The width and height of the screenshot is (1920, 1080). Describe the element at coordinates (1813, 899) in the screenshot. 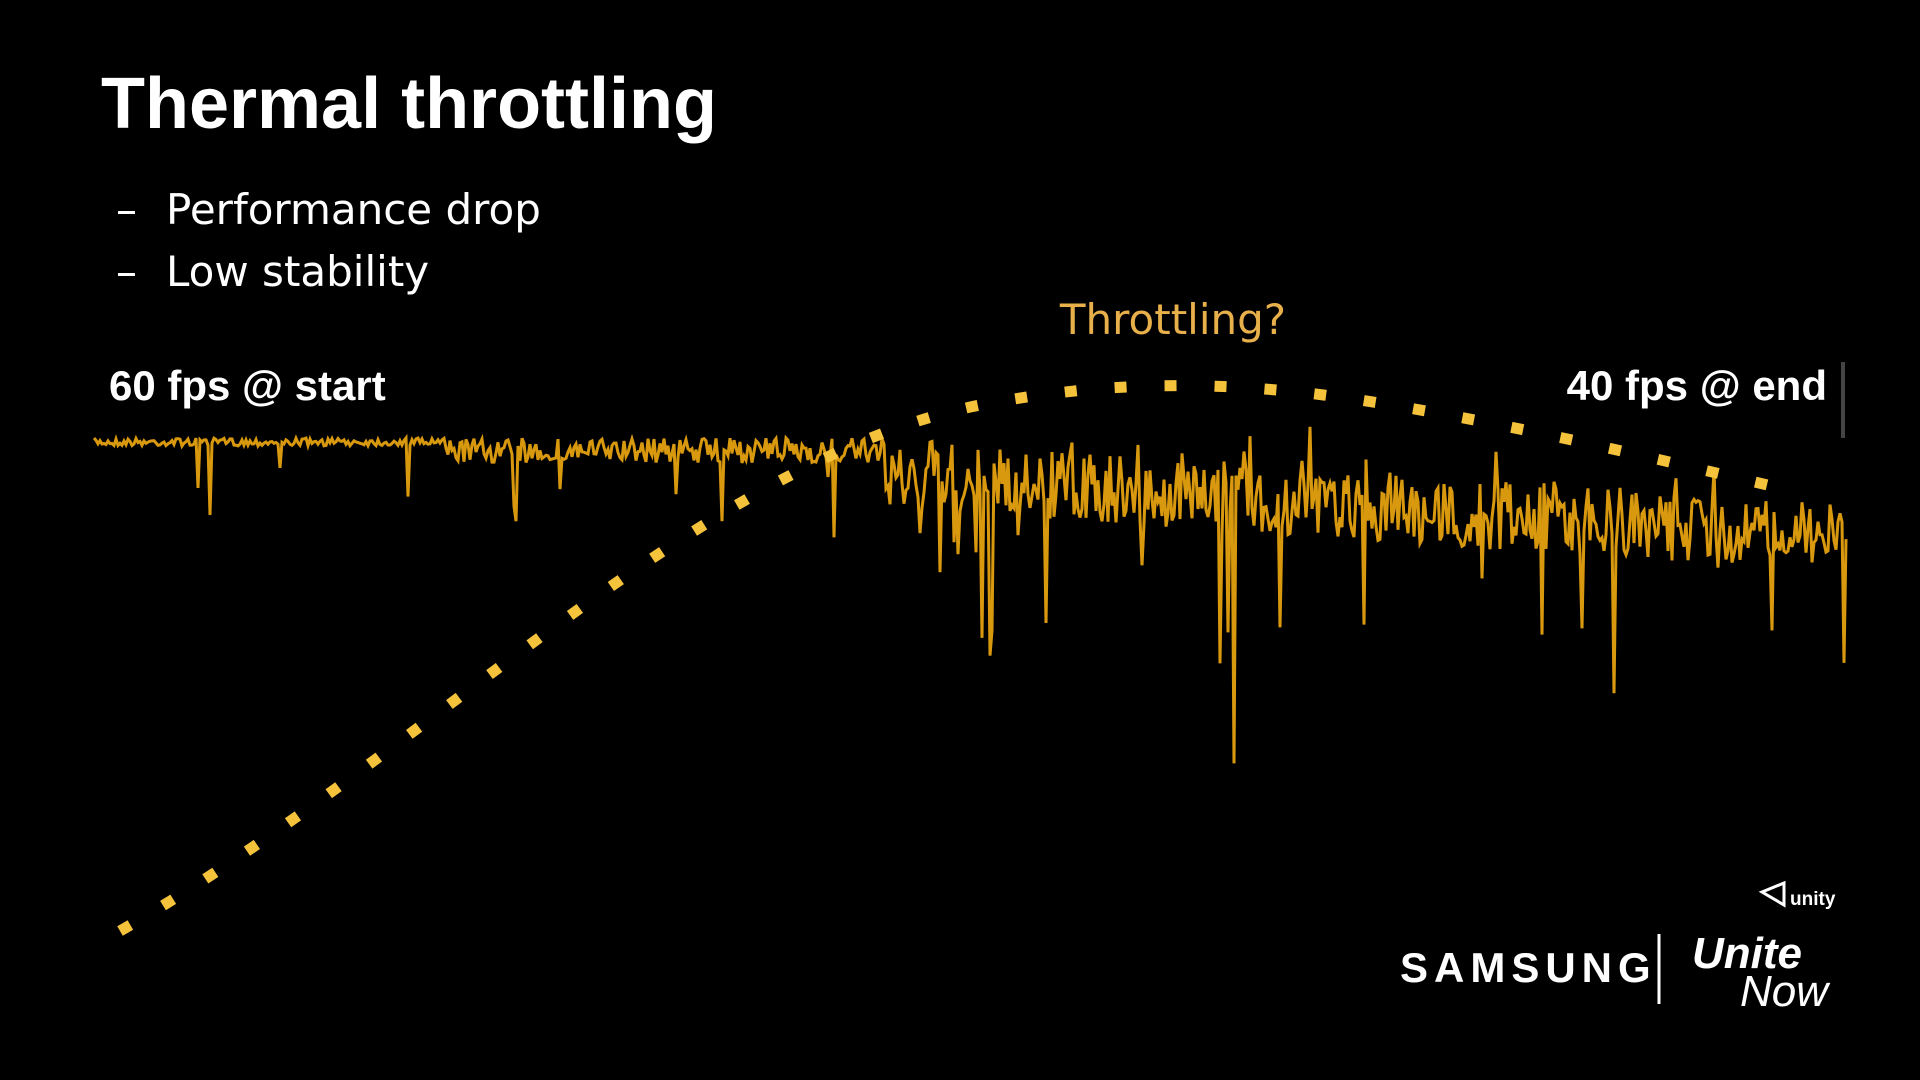

I see `unity-logo: unity` at that location.